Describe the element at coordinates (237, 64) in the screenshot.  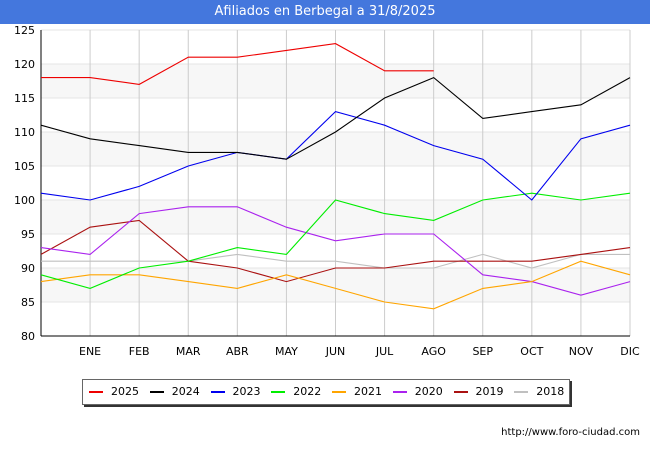
I see `series-line-2025` at that location.